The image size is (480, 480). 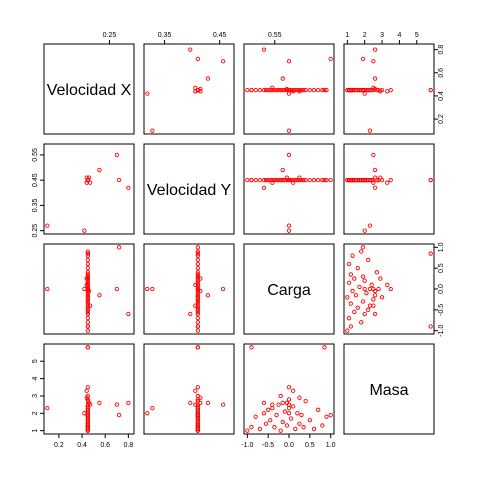 I want to click on tick-label: -1.0, so click(x=247, y=445).